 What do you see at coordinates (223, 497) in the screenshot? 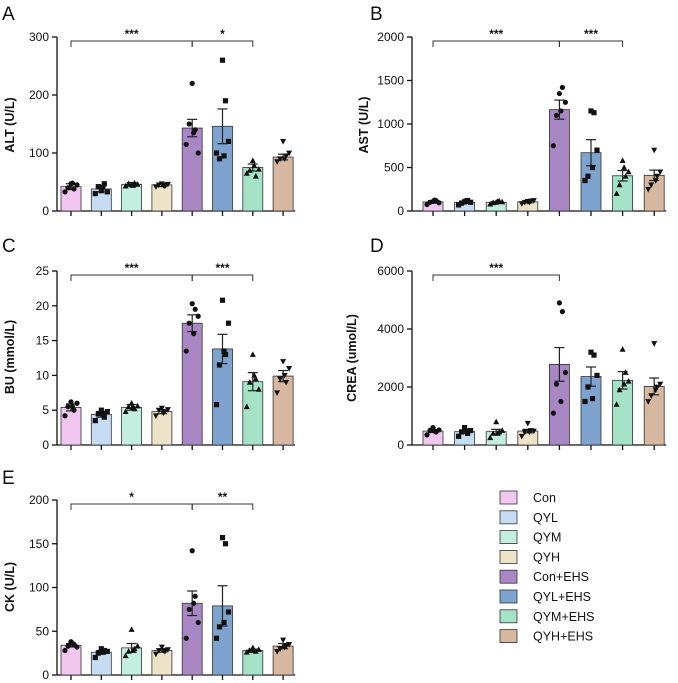
I see `panel-e-sig-label-1: **` at bounding box center [223, 497].